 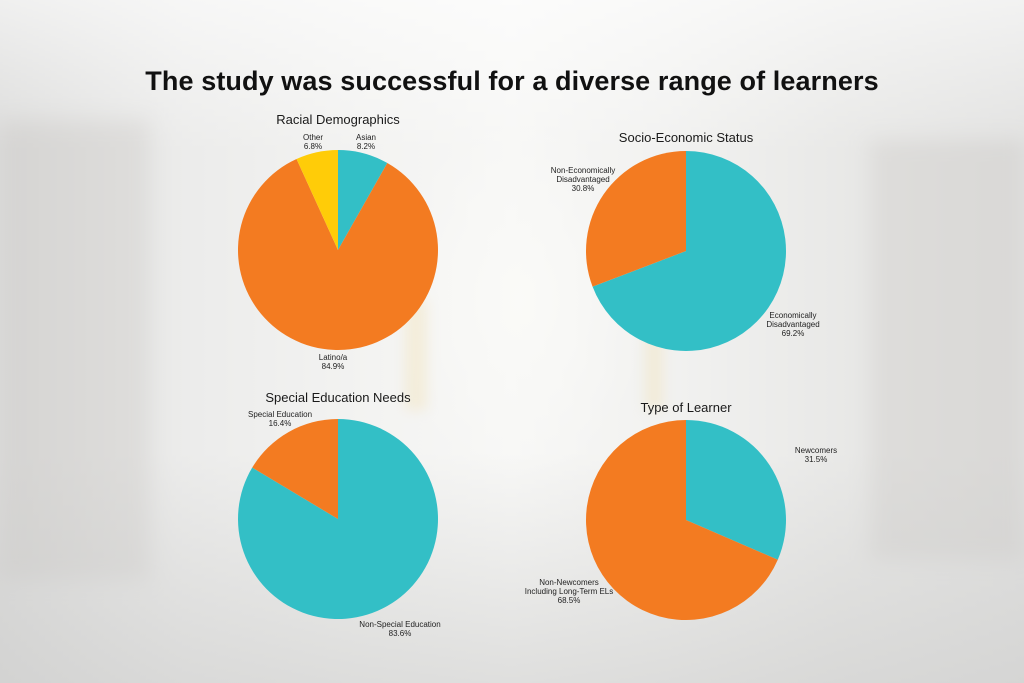 What do you see at coordinates (816, 455) in the screenshot?
I see `slice-label-newcomers: Newcomers 31.5%` at bounding box center [816, 455].